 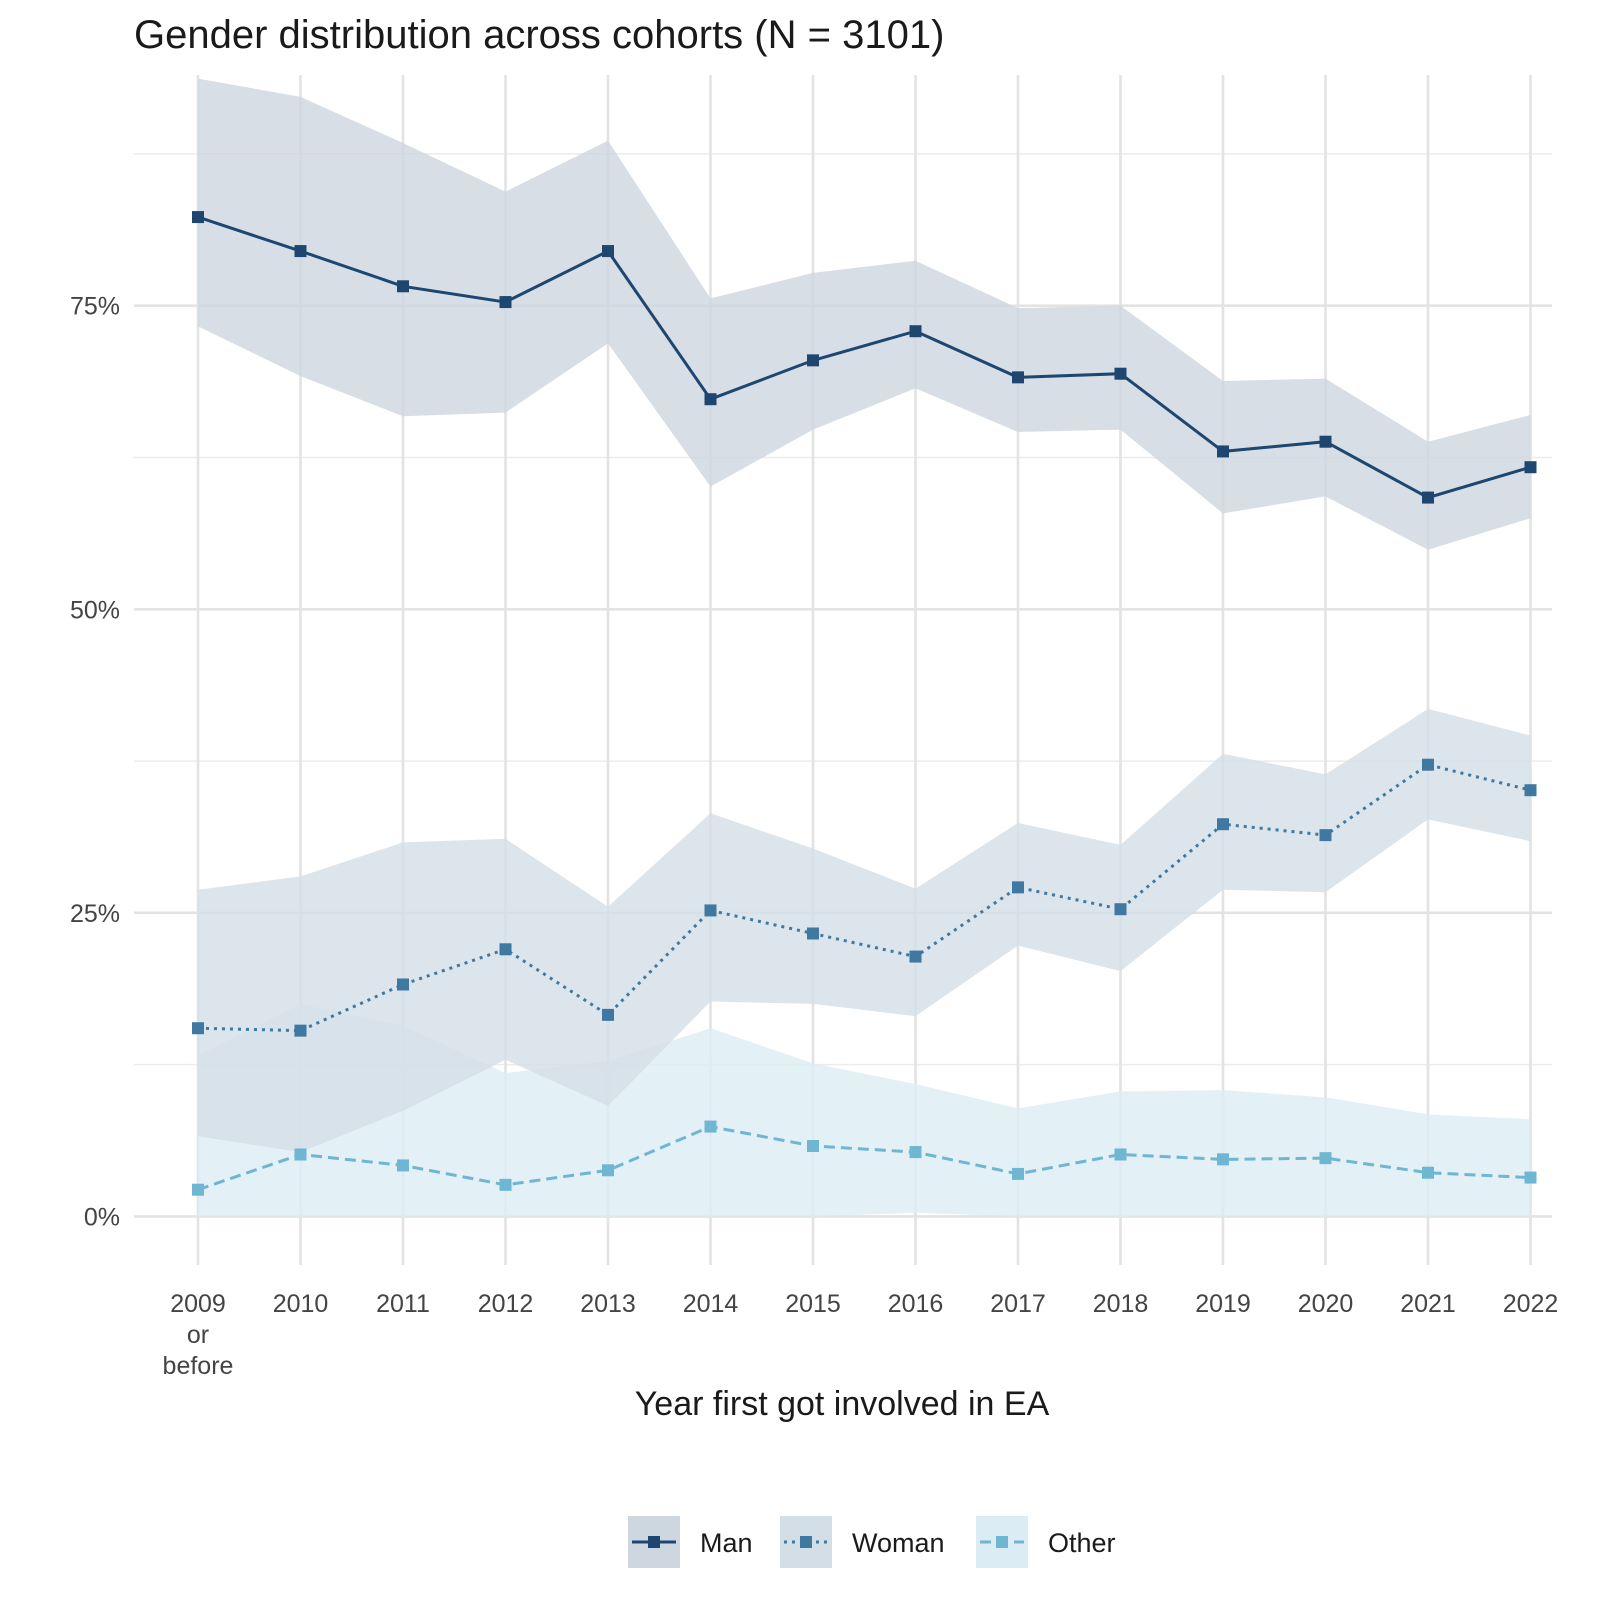 I want to click on confidence-band-other, so click(x=864, y=1110).